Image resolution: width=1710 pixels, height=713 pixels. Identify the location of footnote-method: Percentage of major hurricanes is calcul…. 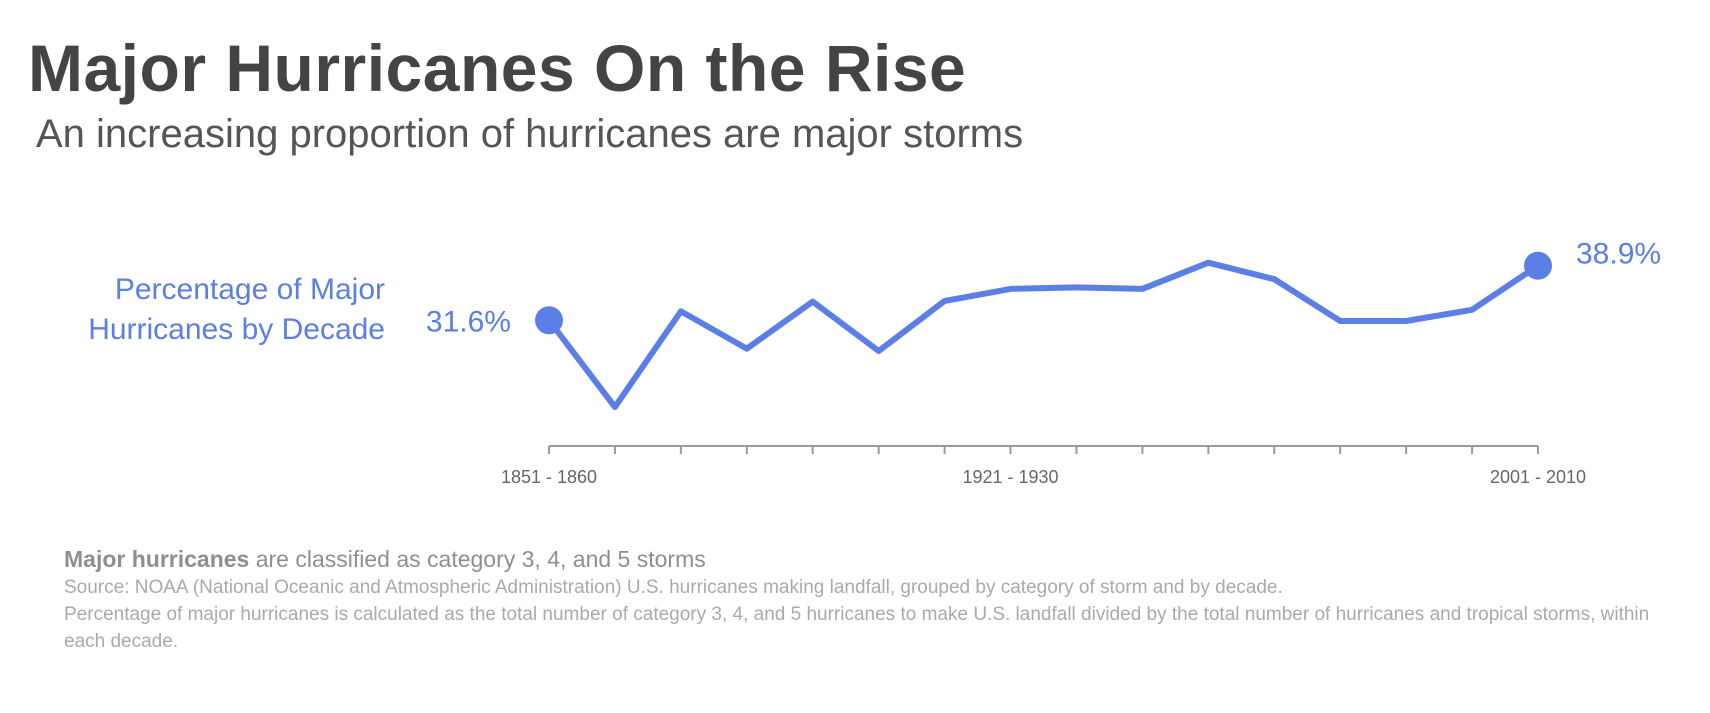
(857, 628).